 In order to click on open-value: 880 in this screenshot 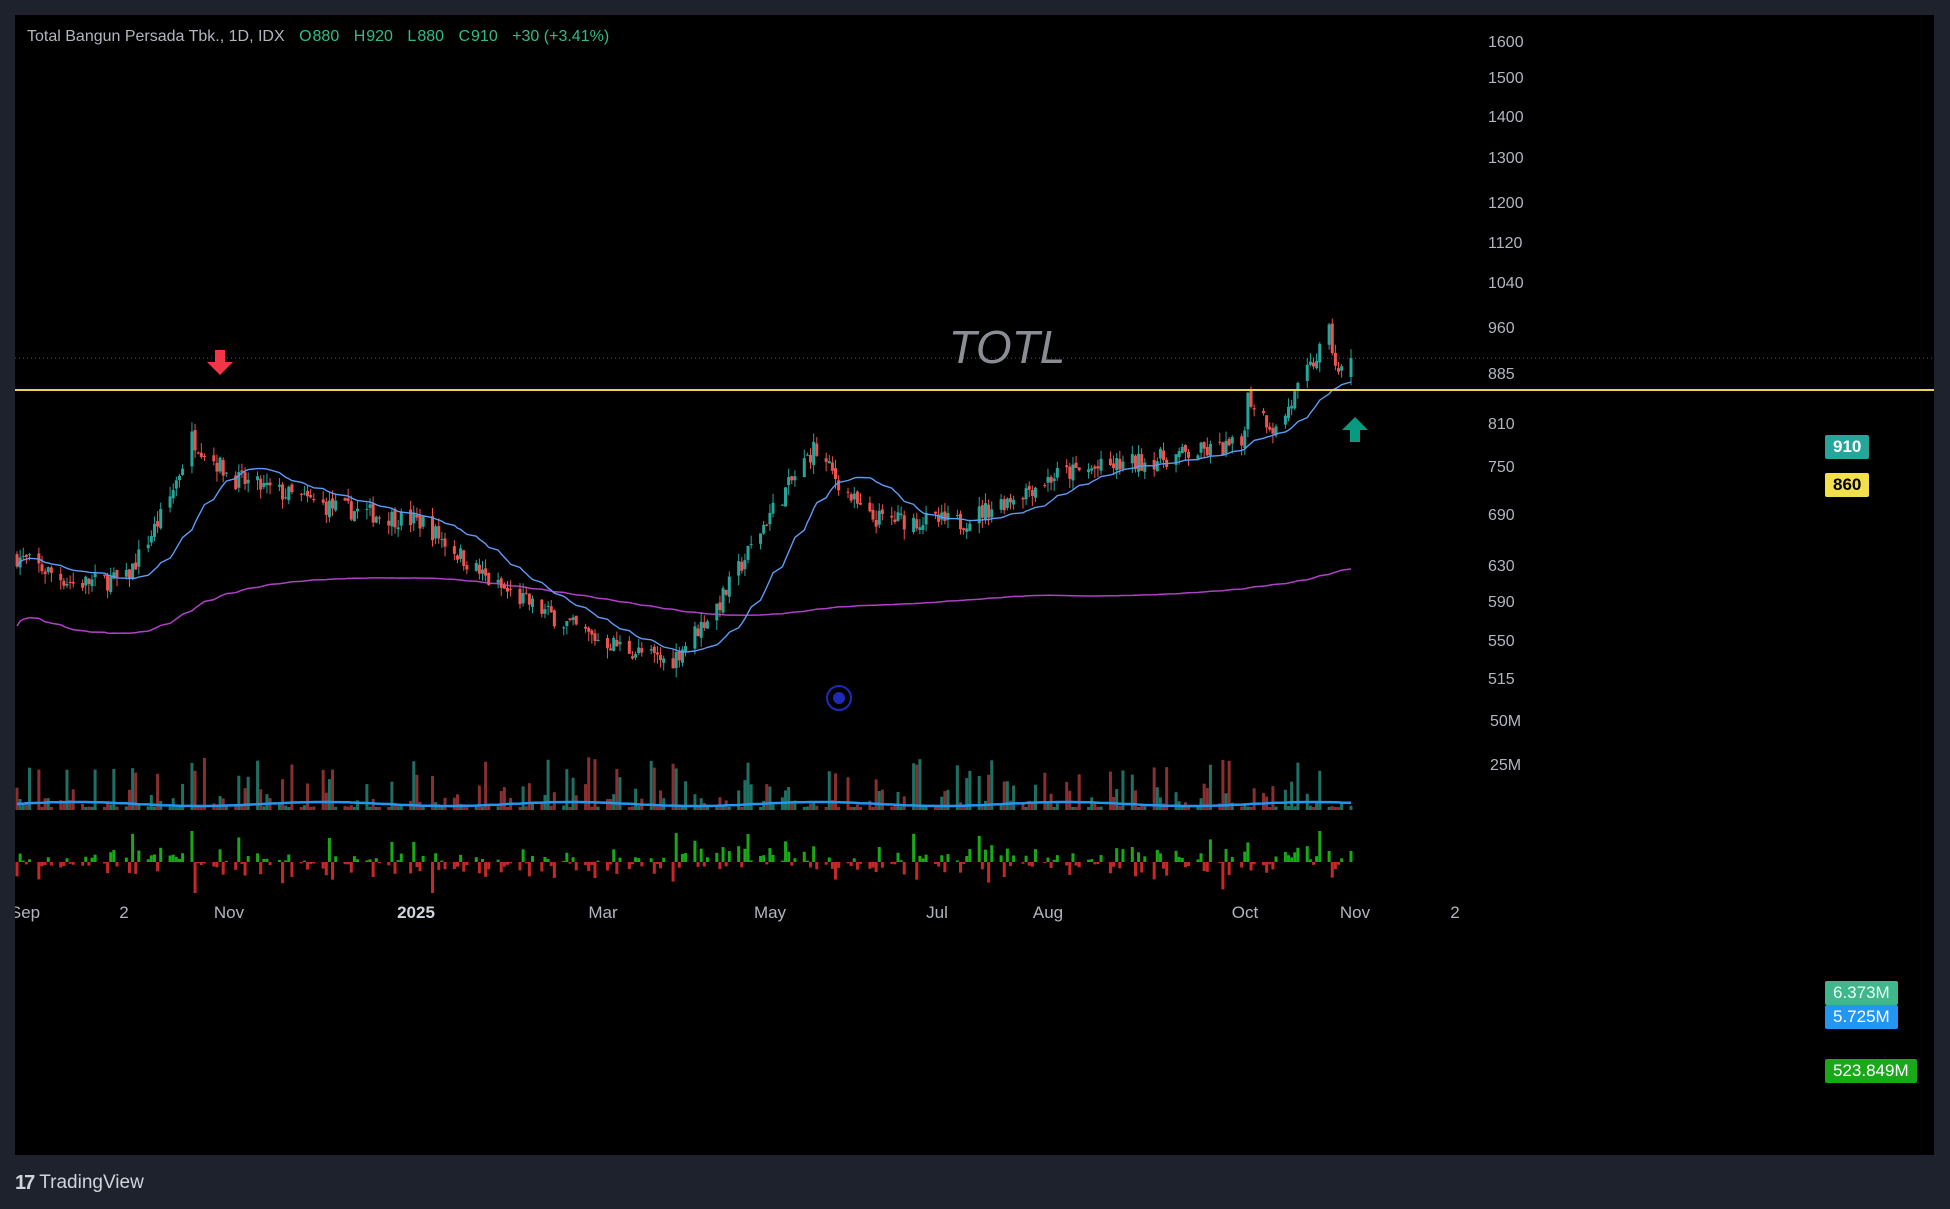, I will do `click(326, 36)`.